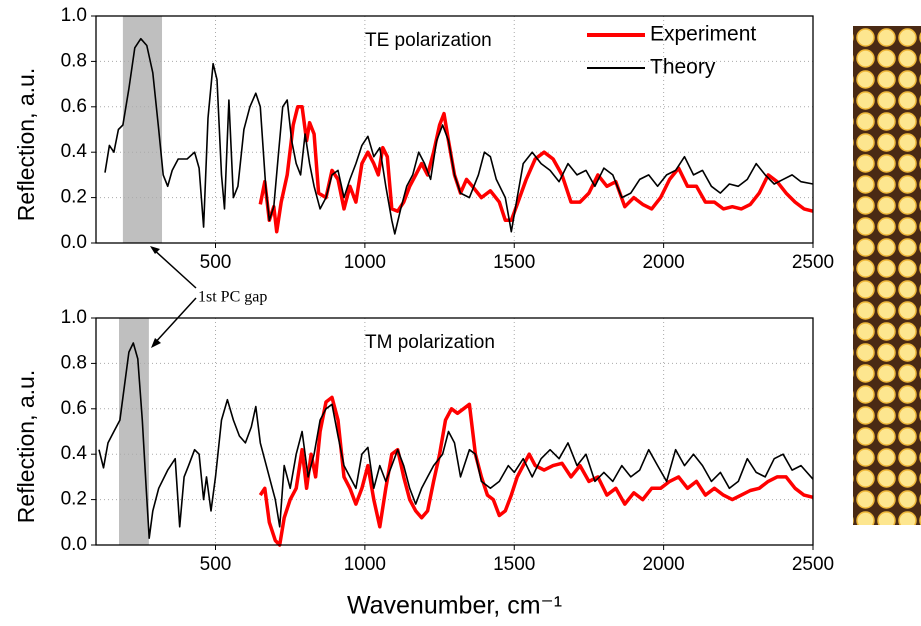 Image resolution: width=921 pixels, height=626 pixels. Describe the element at coordinates (430, 342) in the screenshot. I see `panel-label: TM polarization` at that location.